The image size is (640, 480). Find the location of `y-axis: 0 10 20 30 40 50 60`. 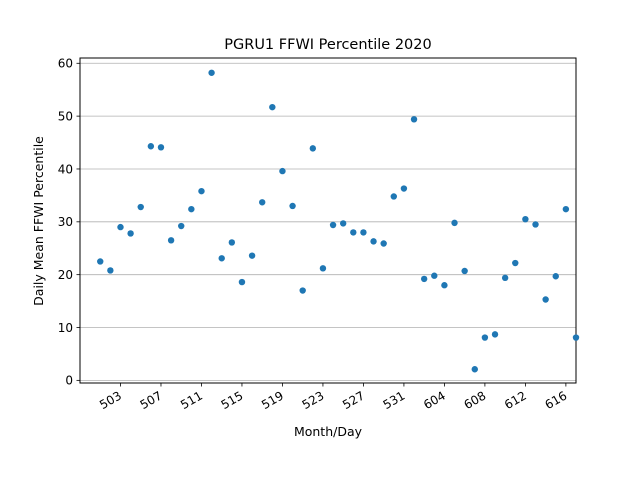

y-axis: 0 10 20 30 40 50 60 is located at coordinates (69, 222).